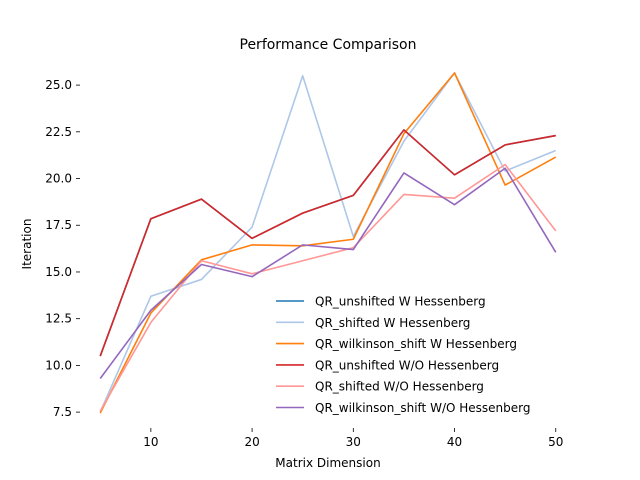 Image resolution: width=640 pixels, height=480 pixels. I want to click on y-tick-label: 25.0, so click(58, 85).